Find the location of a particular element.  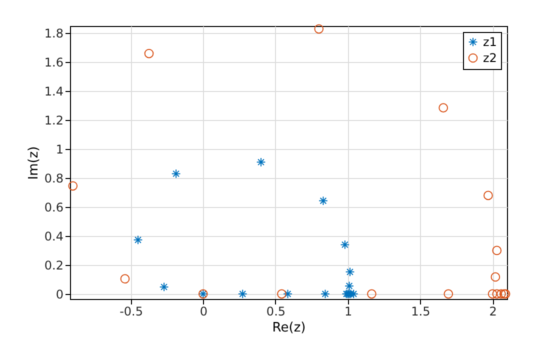

legend-label: z2 is located at coordinates (490, 58).